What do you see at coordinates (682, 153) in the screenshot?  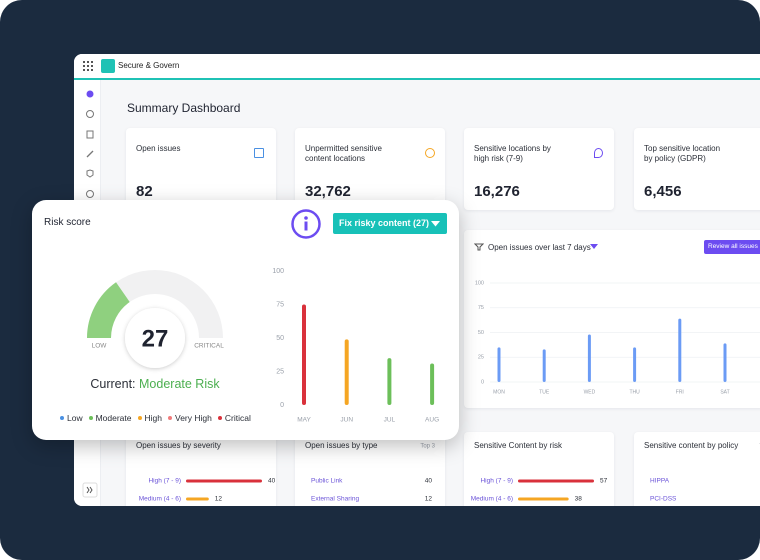 I see `card-title: Top sensitive location by policy (GDPR)` at bounding box center [682, 153].